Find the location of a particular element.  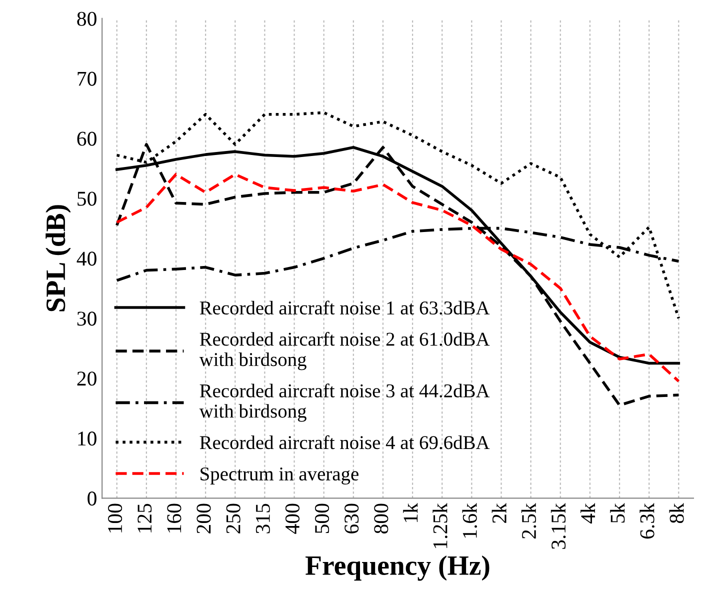

x-tick-label: 630 is located at coordinates (351, 519).